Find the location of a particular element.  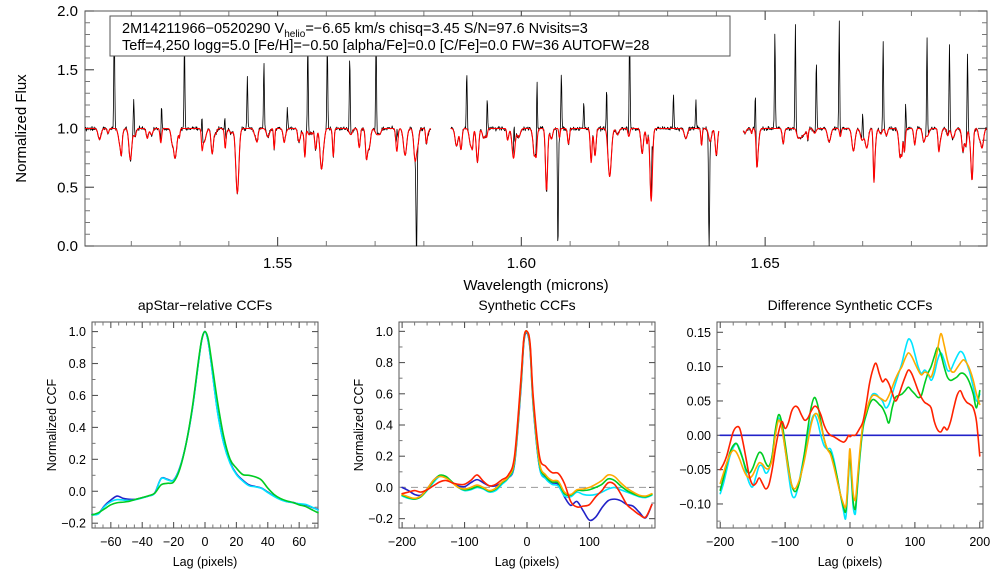

y-tick-label: −0.05 is located at coordinates (695, 470).